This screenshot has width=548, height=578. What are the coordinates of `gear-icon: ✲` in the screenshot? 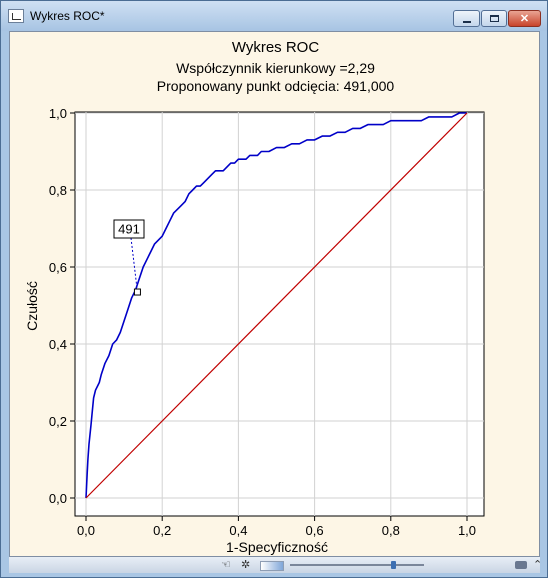 It's located at (246, 565).